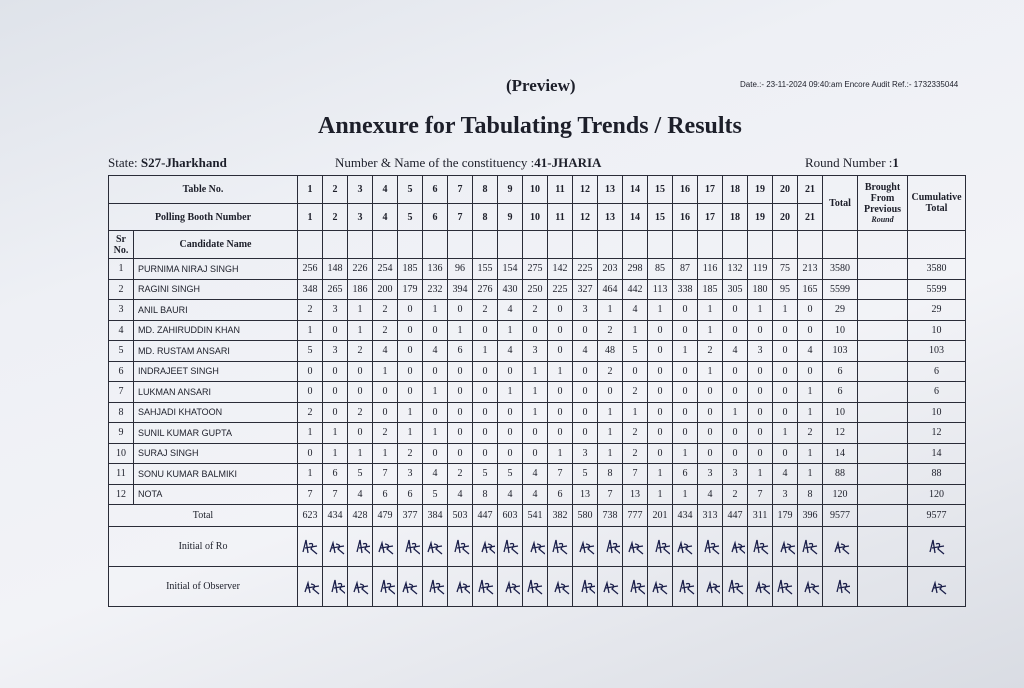  What do you see at coordinates (840, 392) in the screenshot?
I see `row-total: 6` at bounding box center [840, 392].